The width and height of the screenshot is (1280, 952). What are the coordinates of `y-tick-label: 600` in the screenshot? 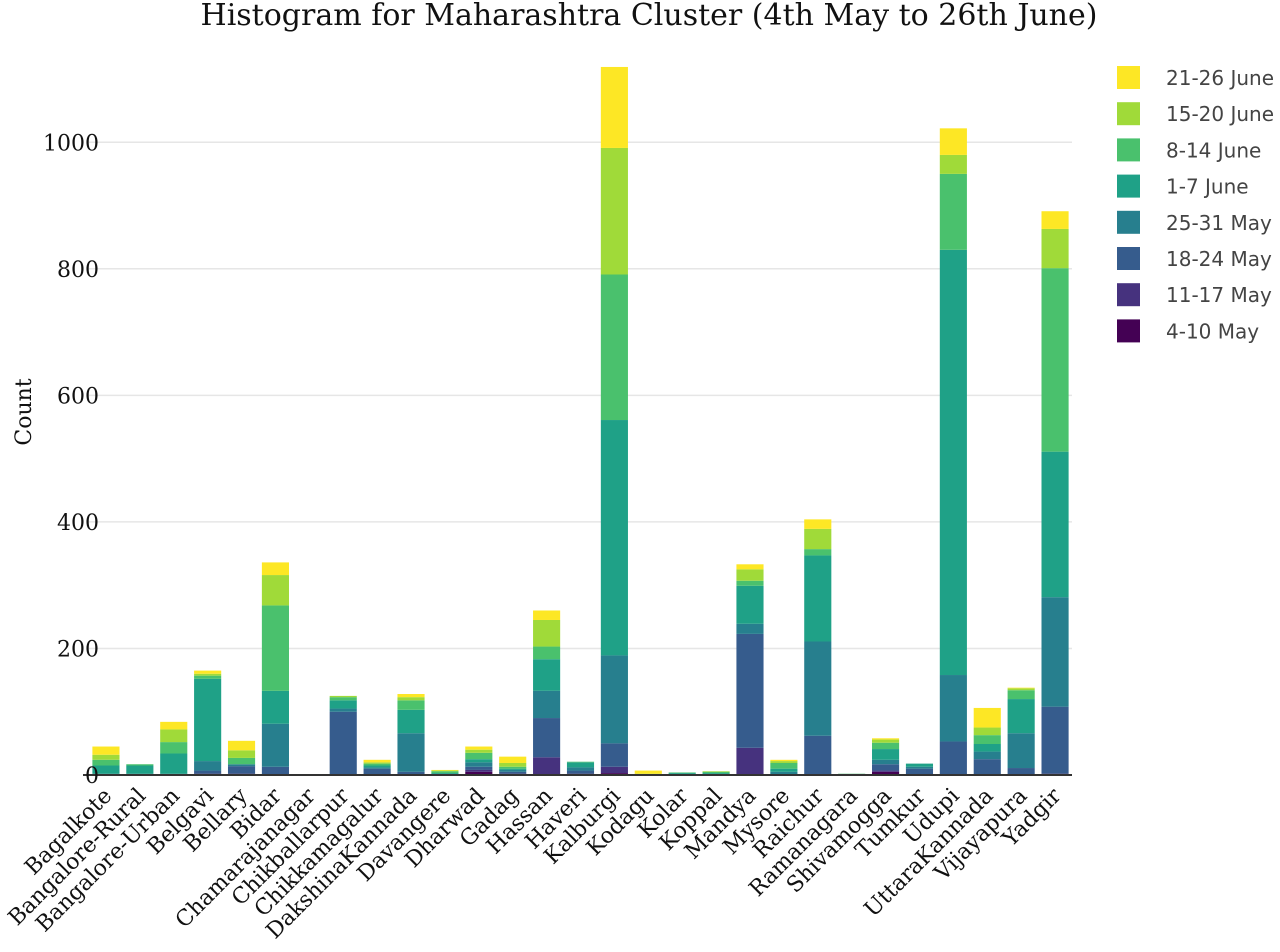 It's located at (78, 396).